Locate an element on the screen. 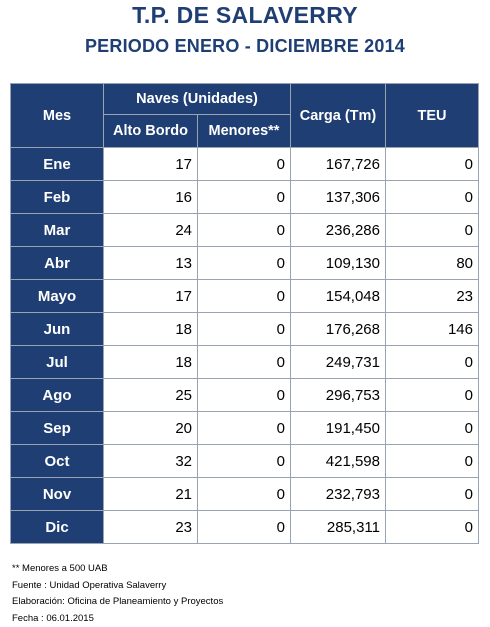  header-teu: TEU is located at coordinates (432, 115).